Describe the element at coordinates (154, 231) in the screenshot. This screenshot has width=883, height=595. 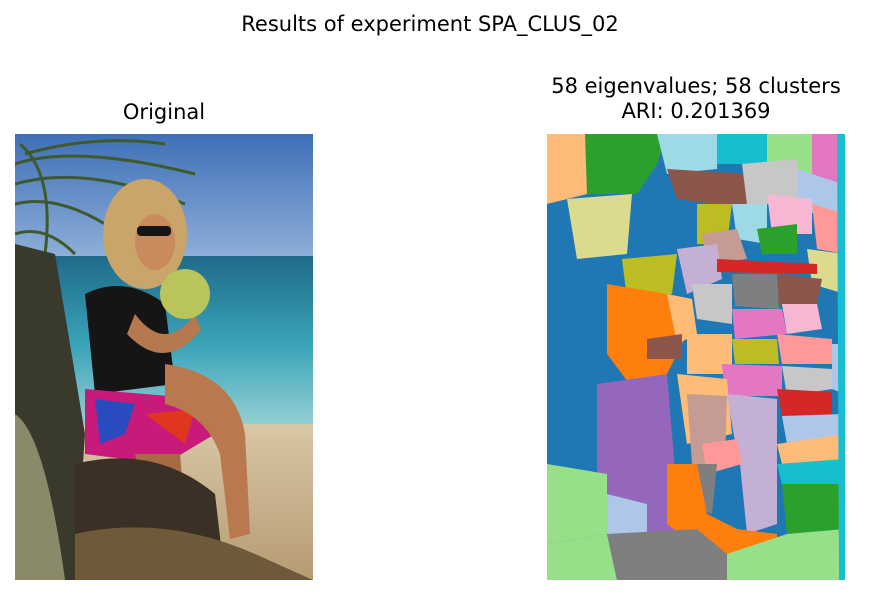
I see `sunglasses` at that location.